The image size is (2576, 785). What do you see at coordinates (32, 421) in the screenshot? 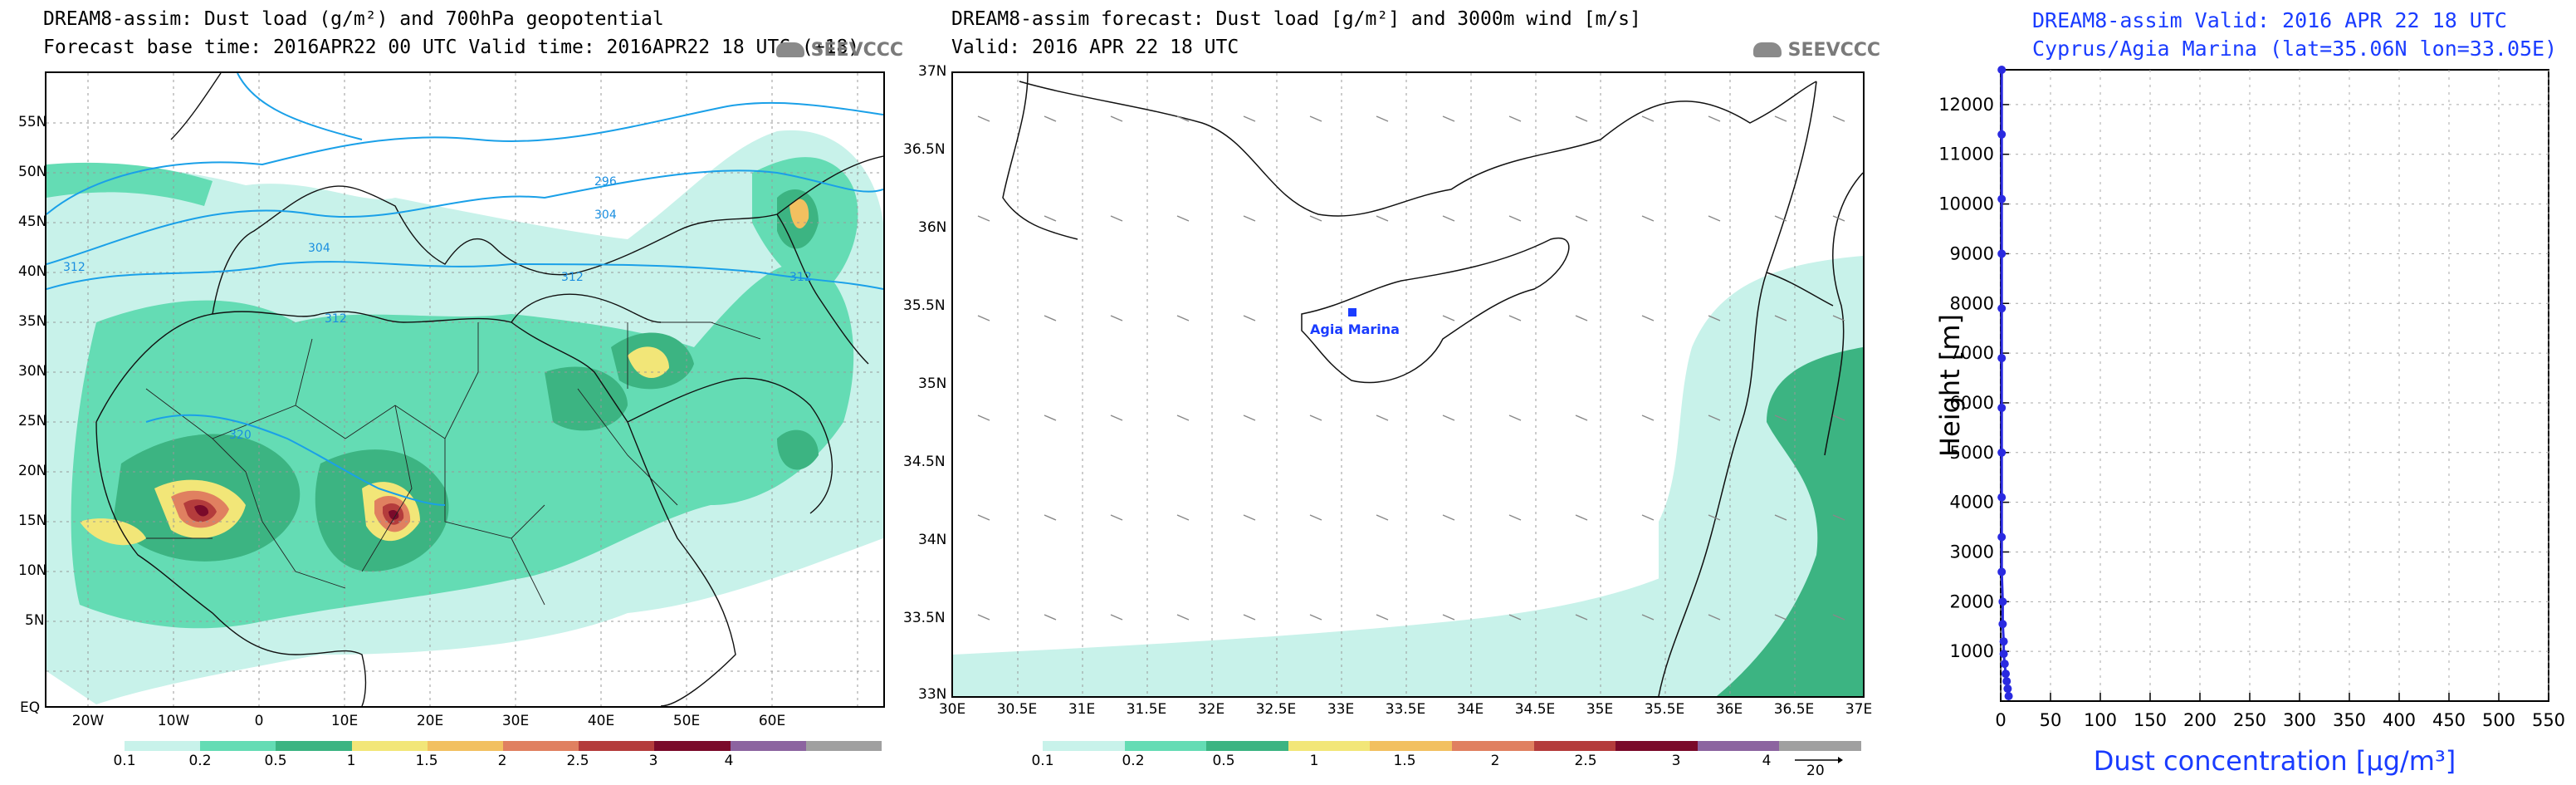
I see `lat-label: 25N` at bounding box center [32, 421].